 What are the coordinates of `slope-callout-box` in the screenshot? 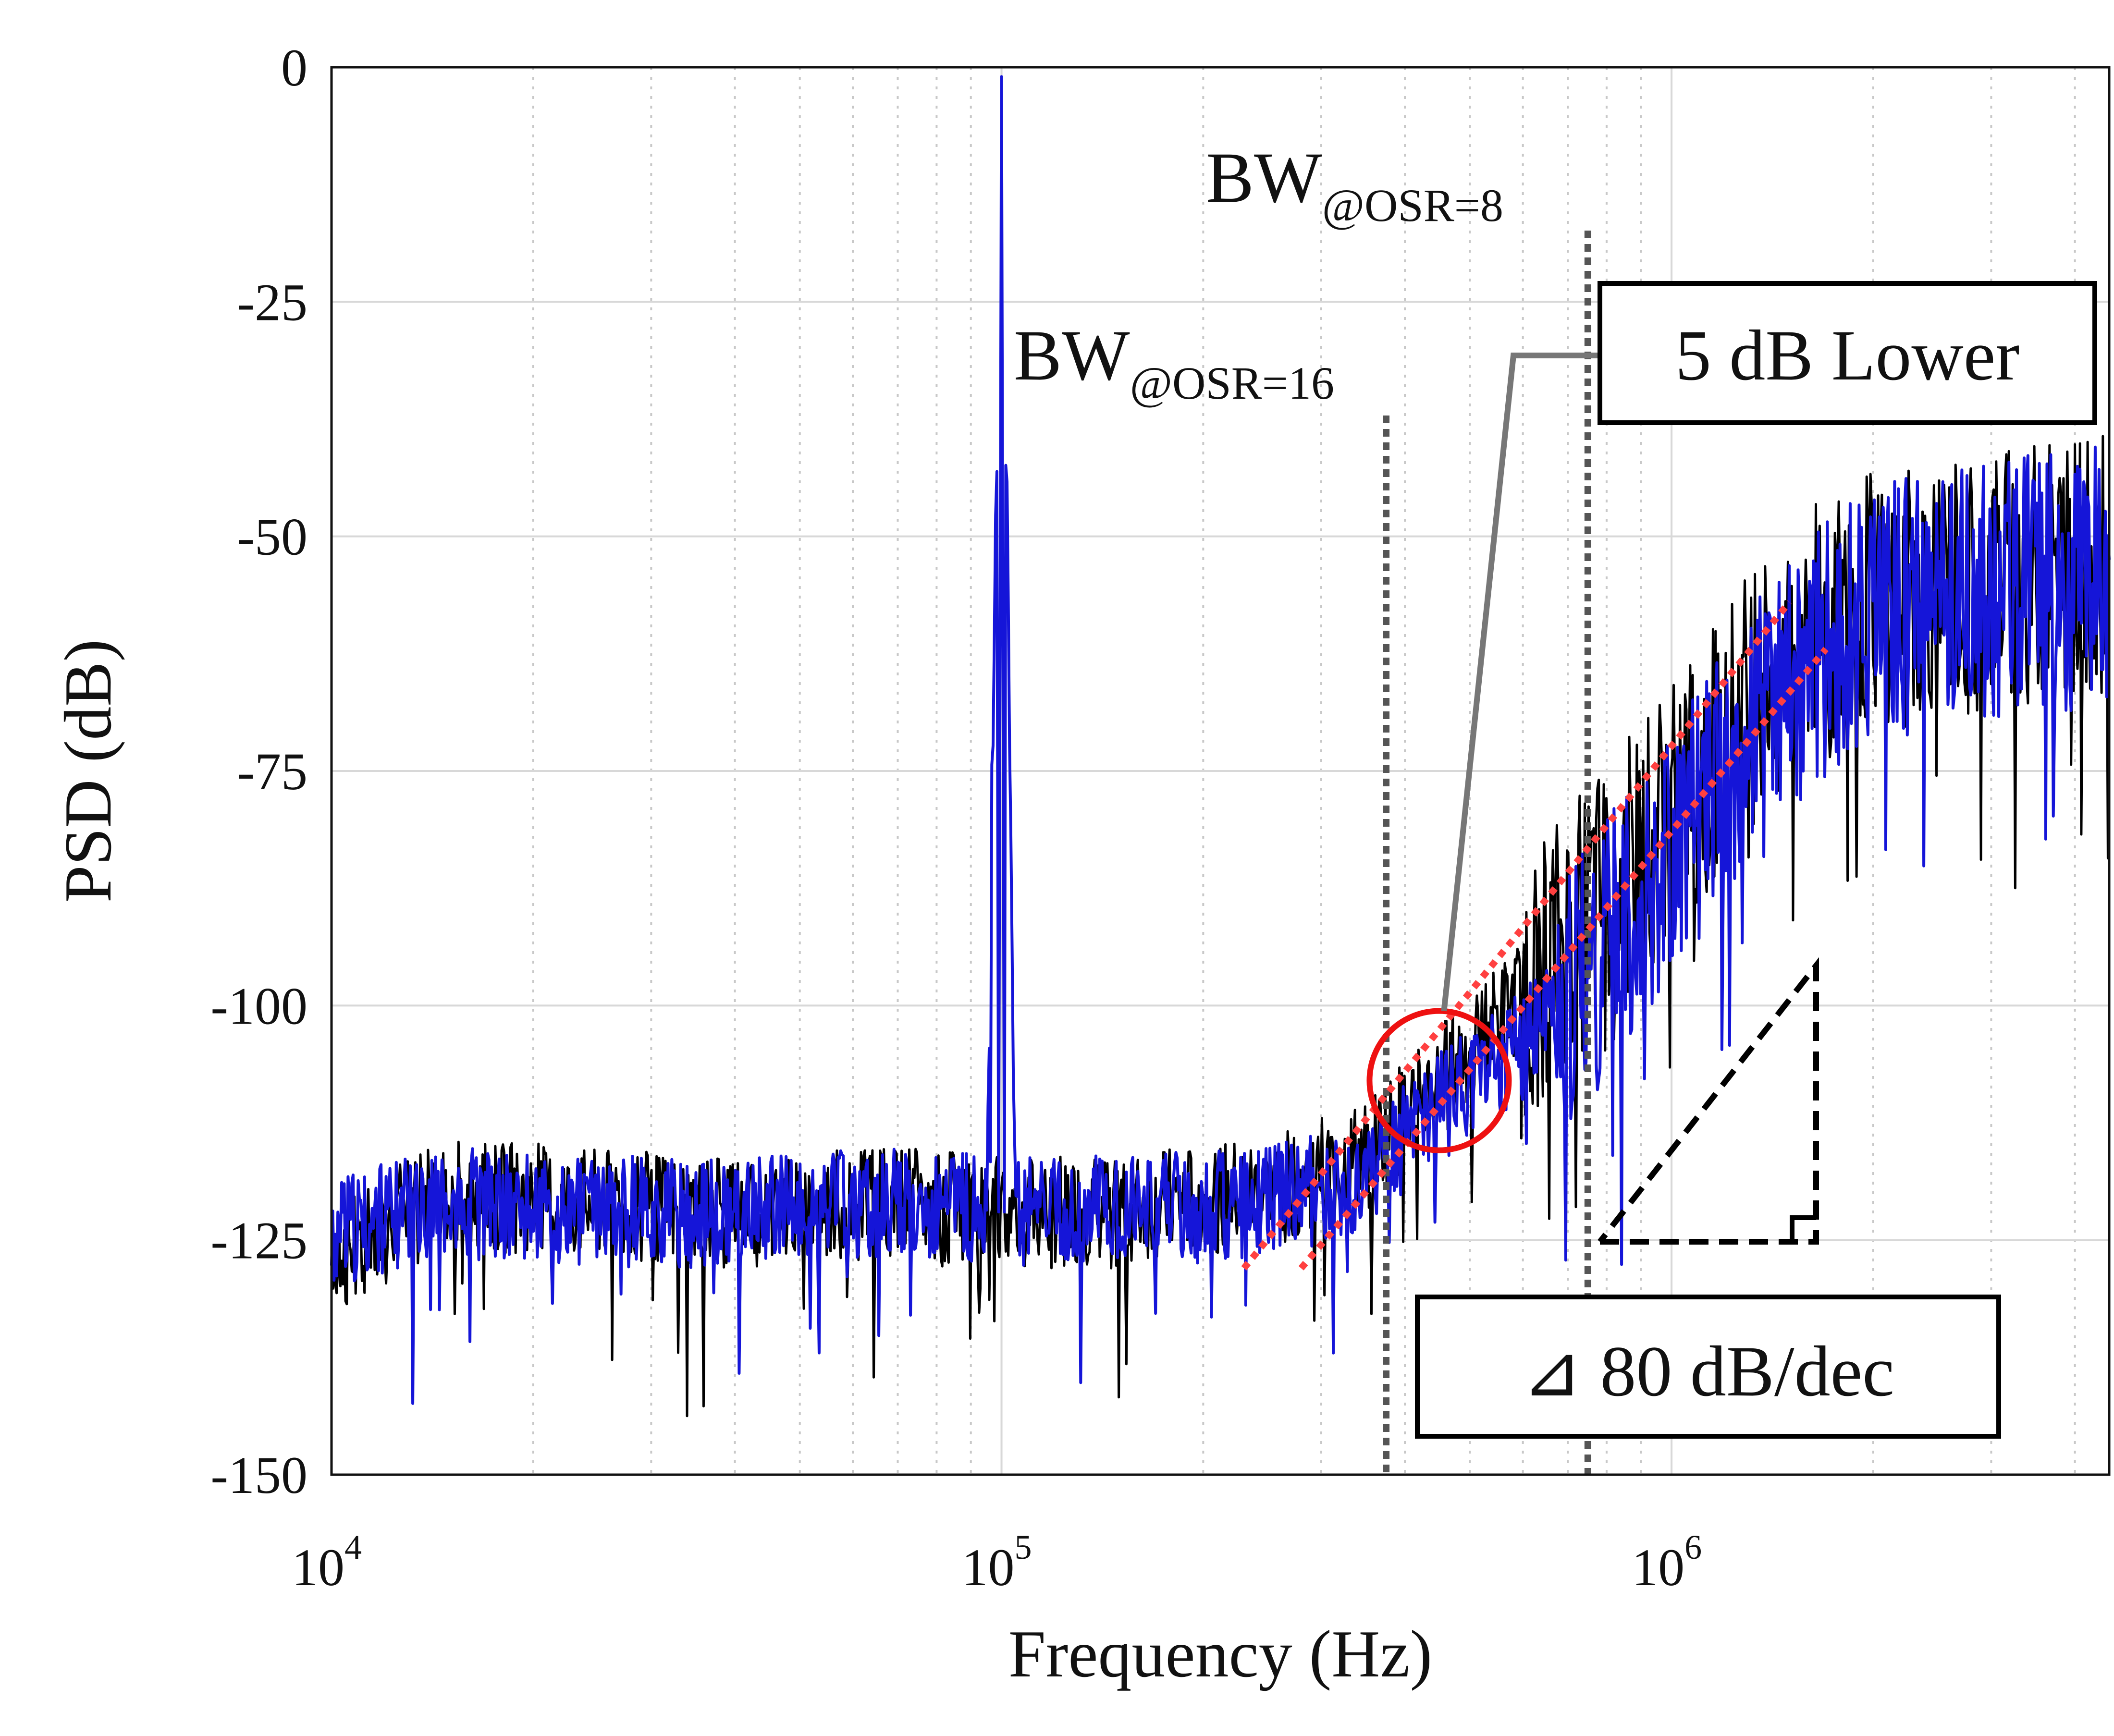 It's located at (1708, 1367).